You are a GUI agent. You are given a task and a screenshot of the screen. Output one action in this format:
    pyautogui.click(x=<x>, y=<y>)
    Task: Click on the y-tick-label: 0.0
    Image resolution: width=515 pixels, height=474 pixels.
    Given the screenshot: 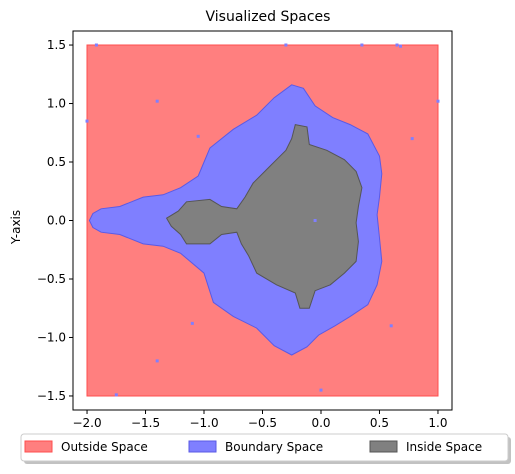 What is the action you would take?
    pyautogui.click(x=56, y=221)
    